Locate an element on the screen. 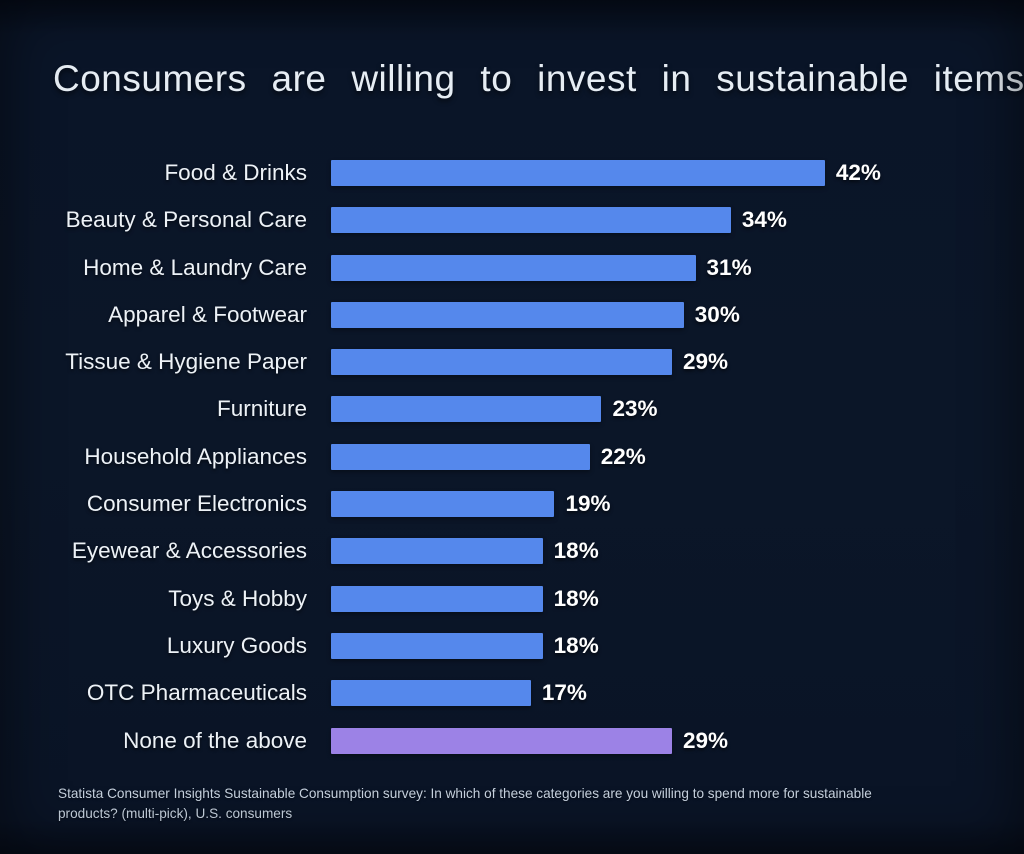 The height and width of the screenshot is (854, 1024). value-label: 17% is located at coordinates (564, 693).